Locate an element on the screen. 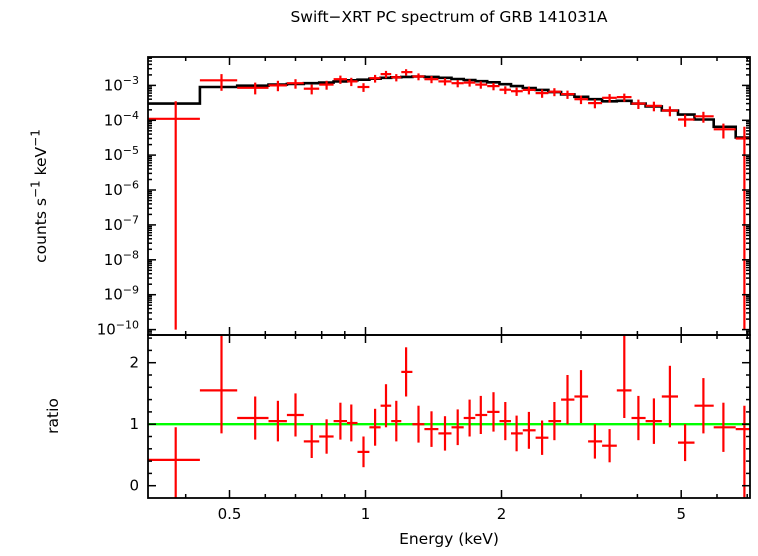 The height and width of the screenshot is (556, 758). y-tick-label-counts: 10⁻⁷ is located at coordinates (121, 224).